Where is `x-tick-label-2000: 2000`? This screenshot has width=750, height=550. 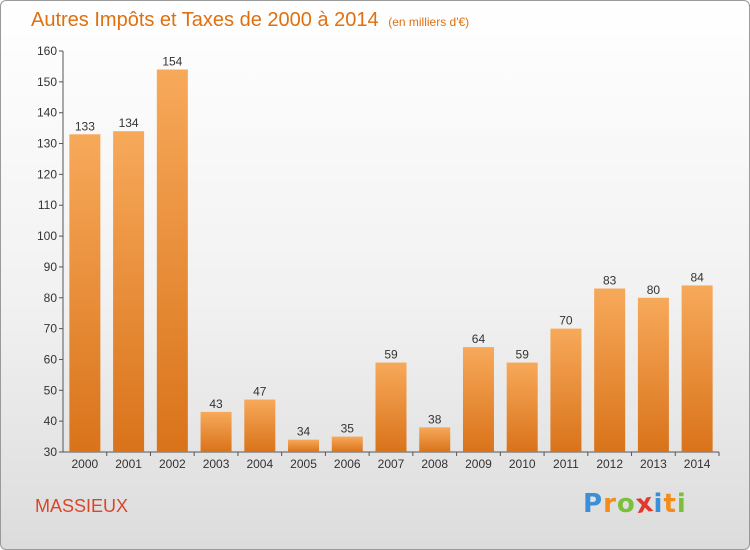
x-tick-label-2000: 2000 is located at coordinates (85, 464).